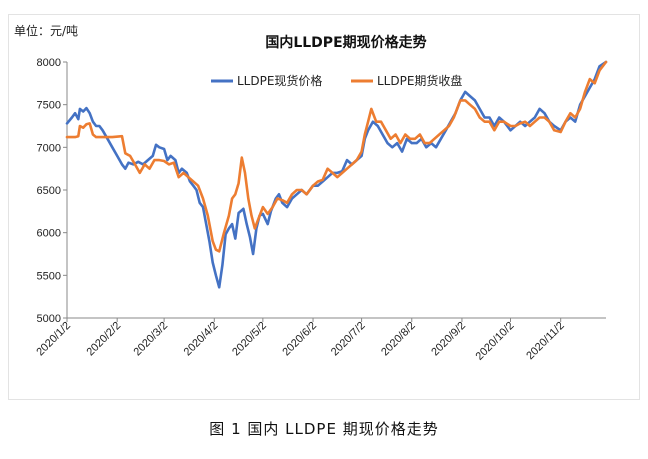 The image size is (648, 459). I want to click on chart-title: 国内LLDPE期现价格走势, so click(346, 43).